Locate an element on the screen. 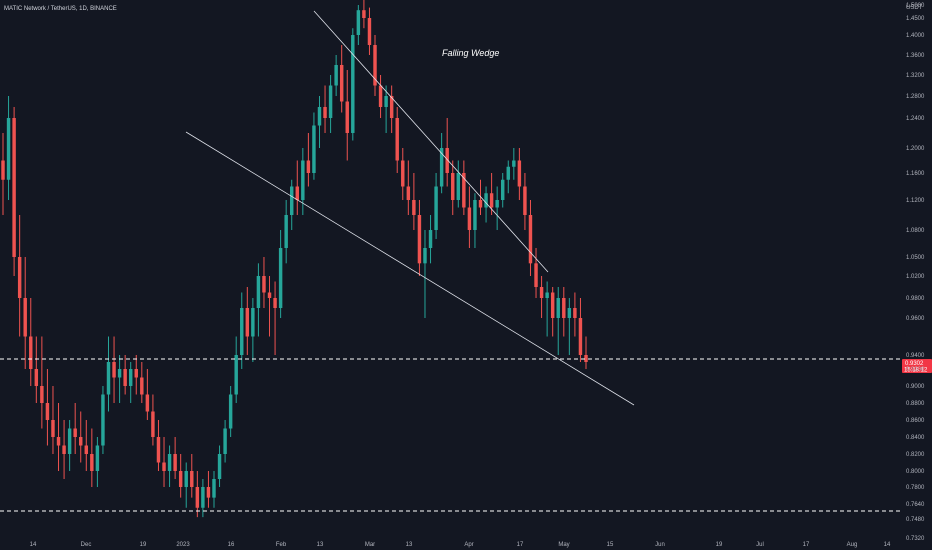  price-tick-label: 1.0200 is located at coordinates (915, 277).